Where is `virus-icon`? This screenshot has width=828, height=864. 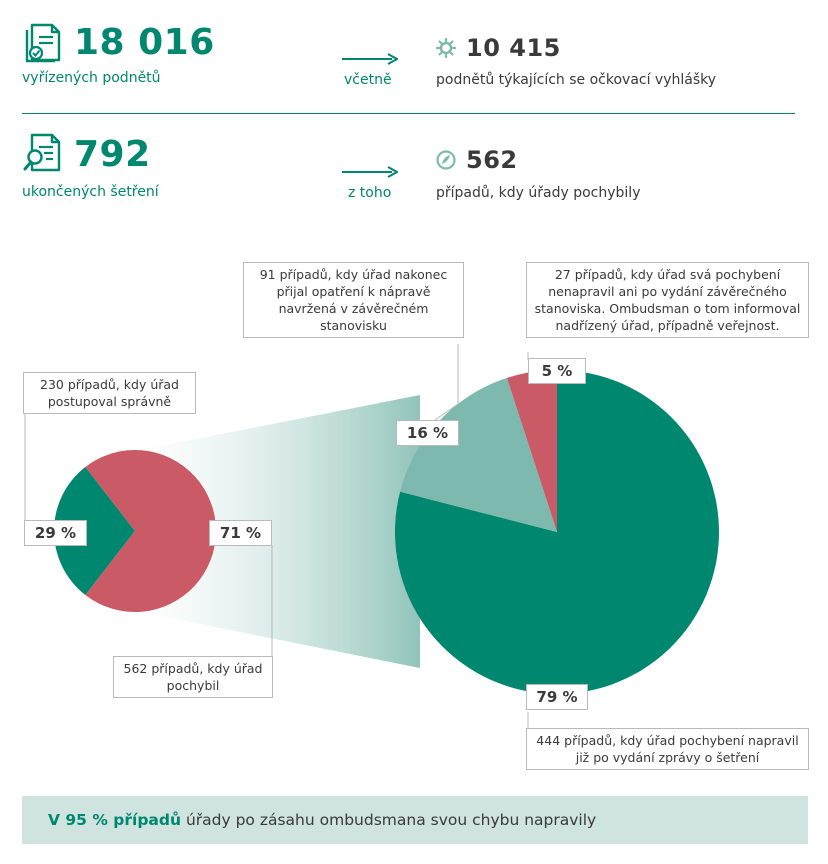 virus-icon is located at coordinates (446, 48).